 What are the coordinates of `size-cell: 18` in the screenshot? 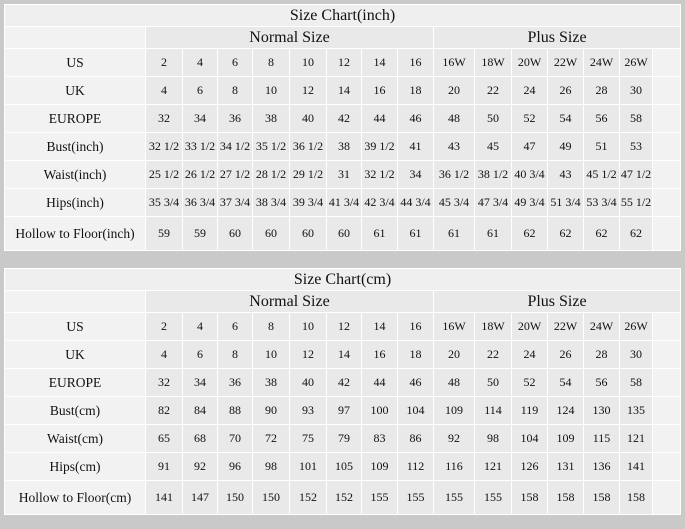 It's located at (415, 354).